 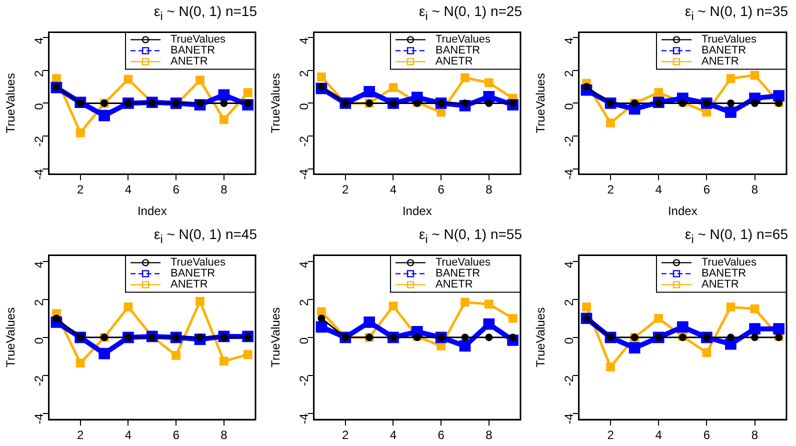 What do you see at coordinates (205, 235) in the screenshot?
I see `chart-title: ε$_{i}$ ~ N(0, 1) n=45` at bounding box center [205, 235].